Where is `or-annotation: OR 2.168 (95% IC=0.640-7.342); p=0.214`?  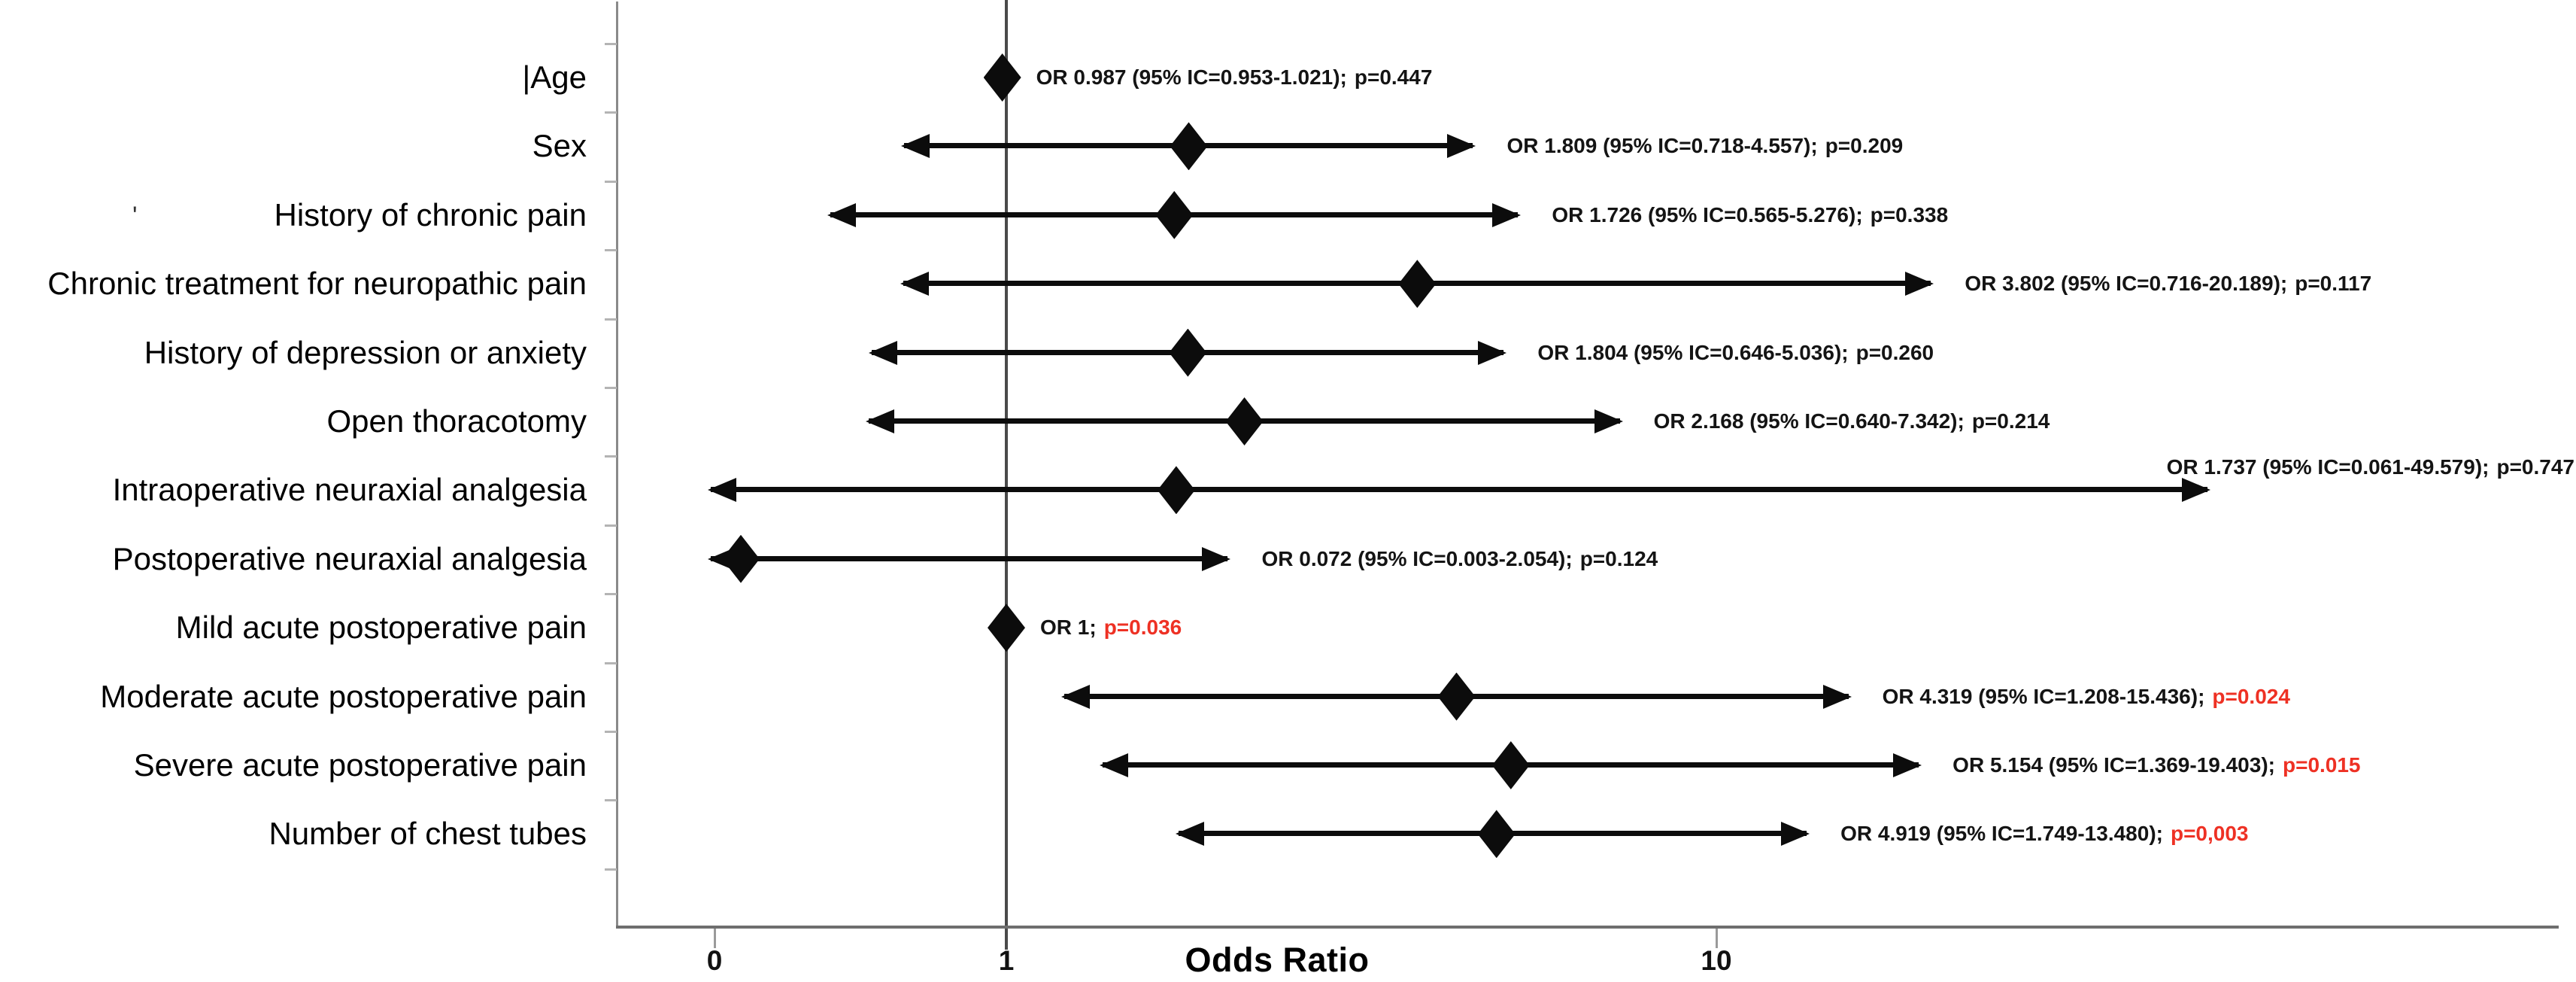
or-annotation: OR 2.168 (95% IC=0.640-7.342); p=0.214 is located at coordinates (1852, 421).